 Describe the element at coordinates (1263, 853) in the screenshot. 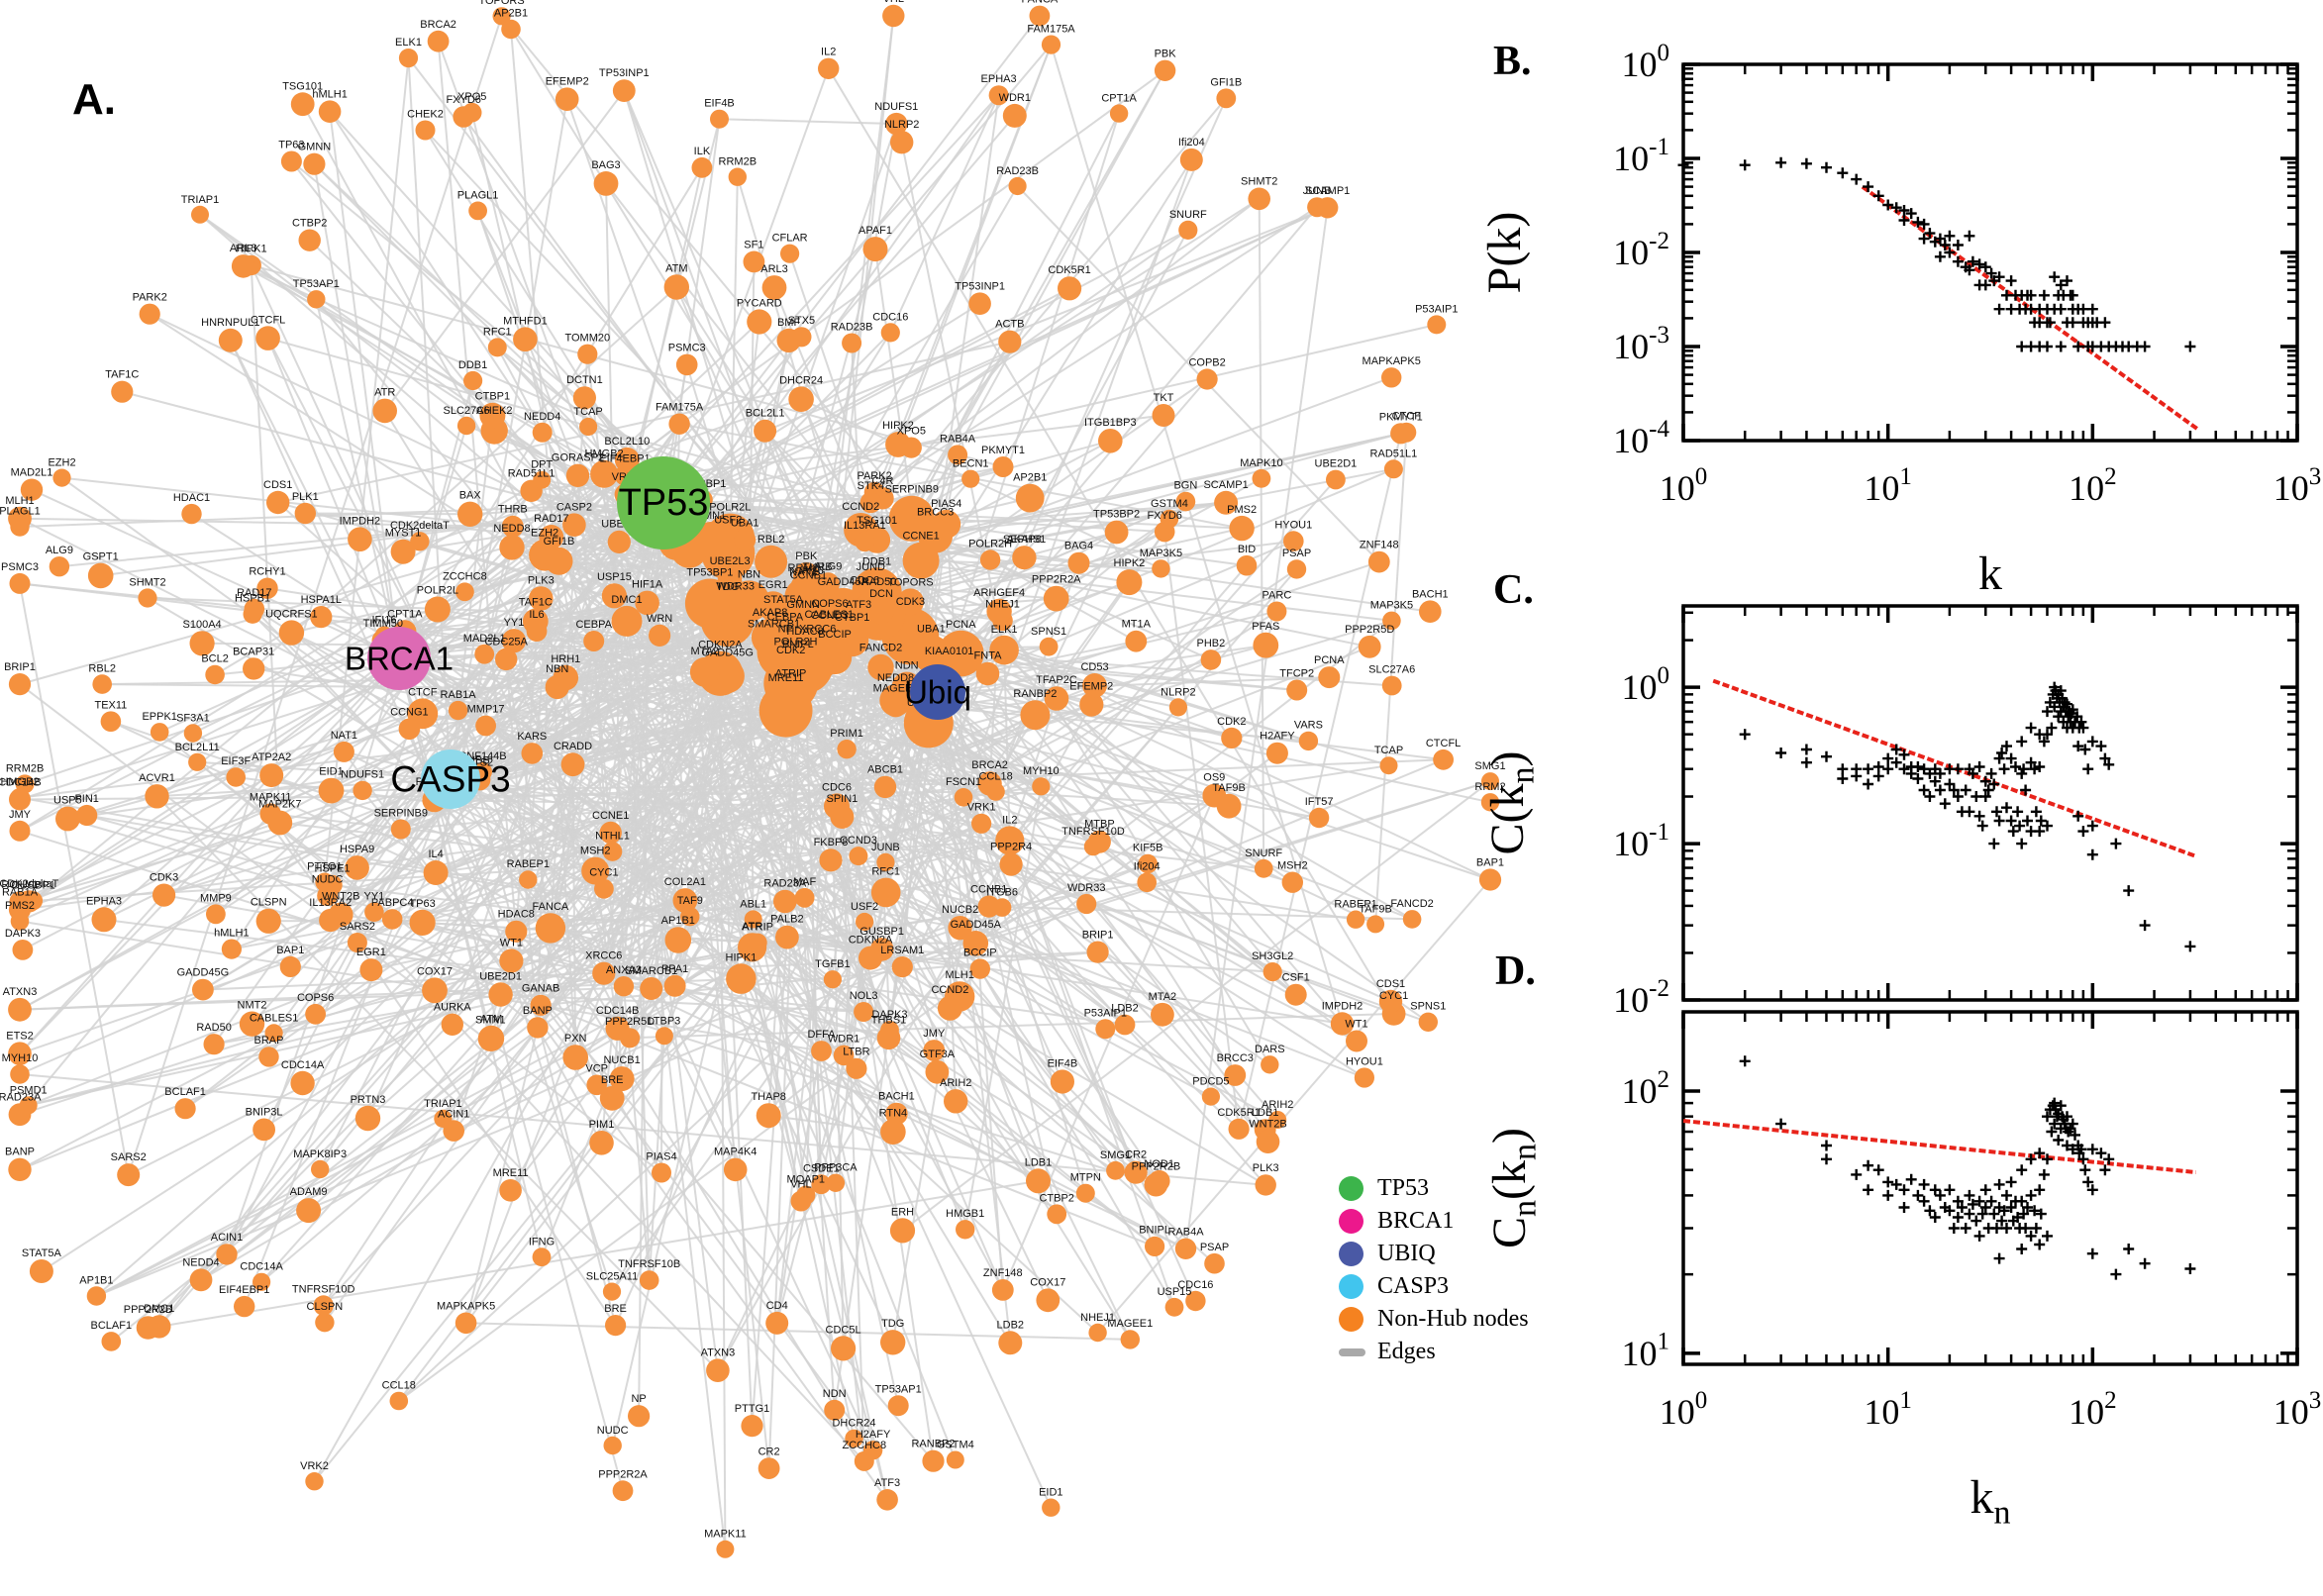

I see `gene-label: SNURF` at that location.